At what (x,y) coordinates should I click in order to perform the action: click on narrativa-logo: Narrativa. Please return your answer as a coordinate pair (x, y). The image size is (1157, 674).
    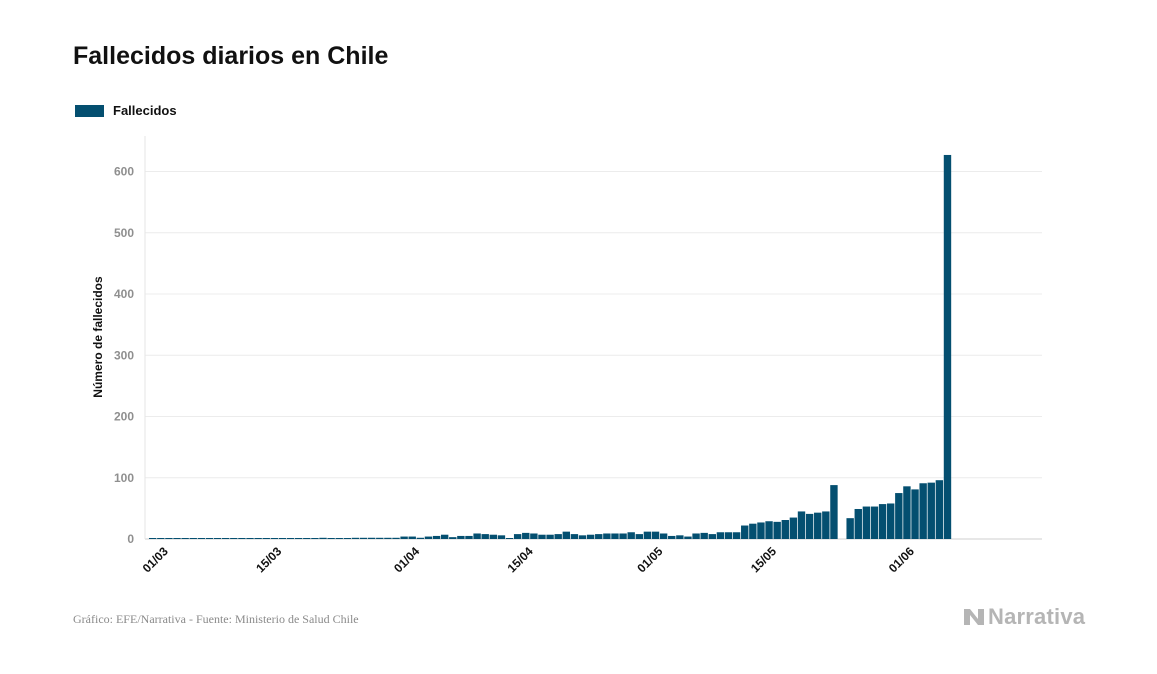
    Looking at the image, I should click on (1024, 617).